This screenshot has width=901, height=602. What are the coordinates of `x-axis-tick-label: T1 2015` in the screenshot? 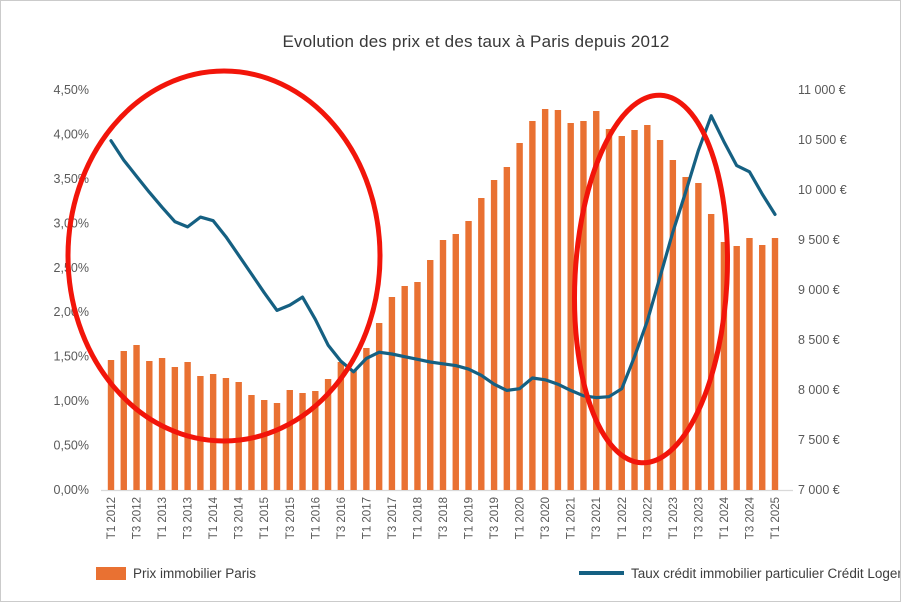 It's located at (265, 518).